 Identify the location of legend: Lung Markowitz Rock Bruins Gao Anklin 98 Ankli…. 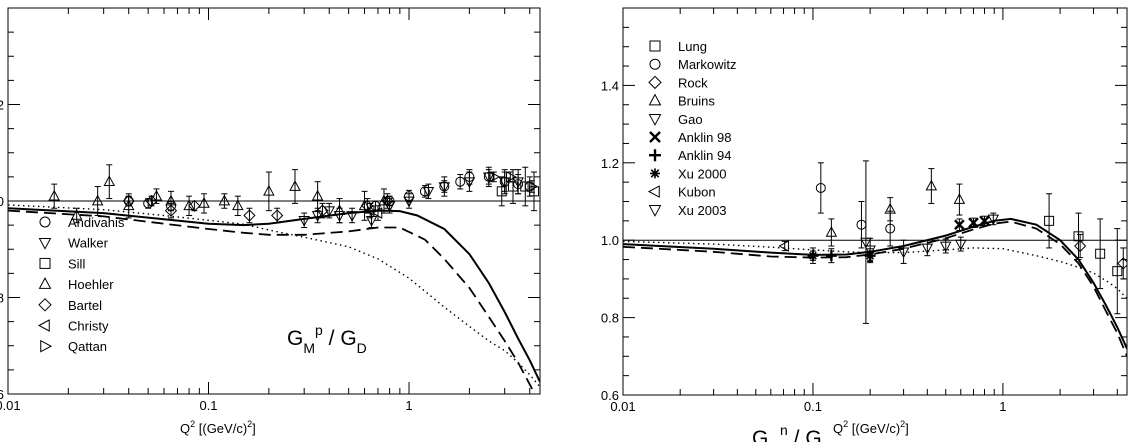
(692, 128).